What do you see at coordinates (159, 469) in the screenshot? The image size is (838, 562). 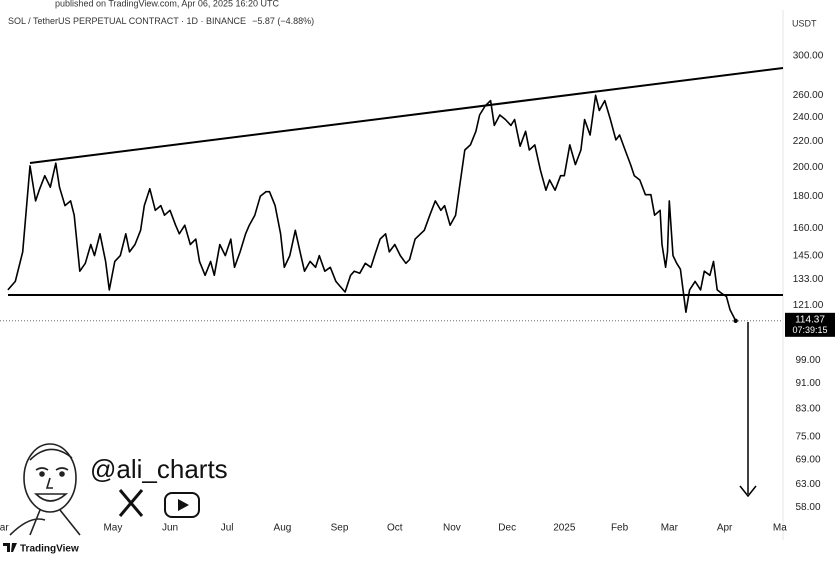 I see `handle: @ali_charts` at bounding box center [159, 469].